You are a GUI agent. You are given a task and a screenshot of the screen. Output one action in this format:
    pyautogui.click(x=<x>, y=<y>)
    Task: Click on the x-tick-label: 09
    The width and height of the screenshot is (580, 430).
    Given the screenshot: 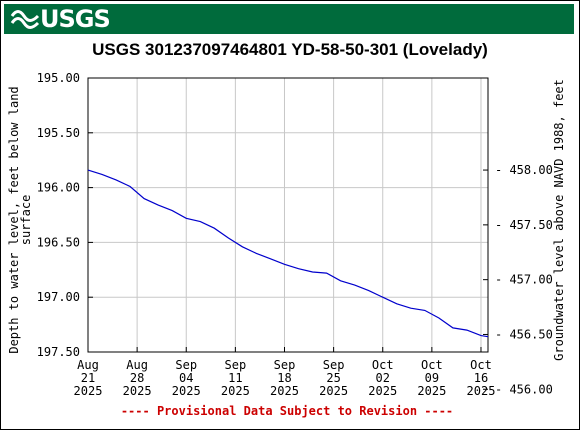 What is the action you would take?
    pyautogui.click(x=432, y=378)
    